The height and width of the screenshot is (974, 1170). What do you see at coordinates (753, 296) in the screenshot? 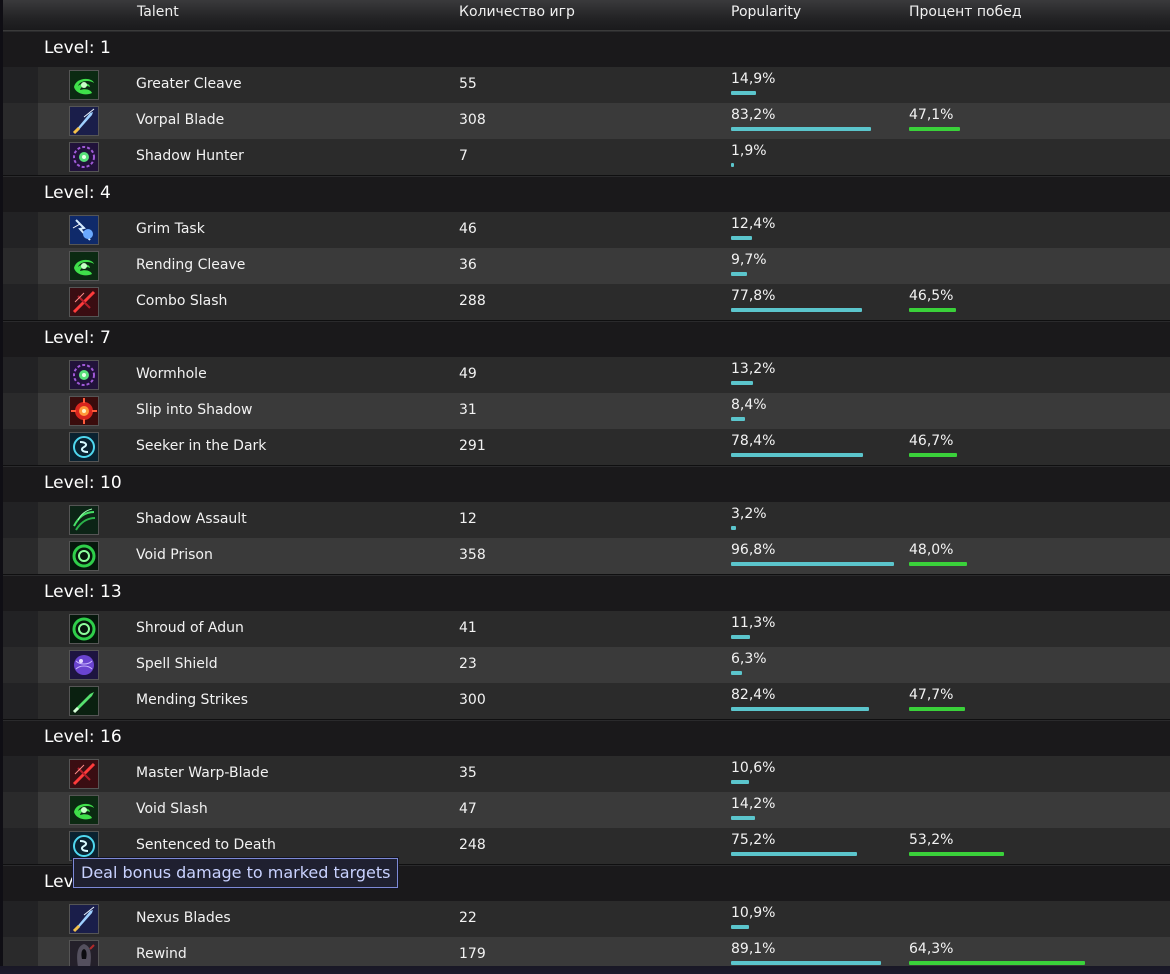
I see `popularity-value: 77,8%` at bounding box center [753, 296].